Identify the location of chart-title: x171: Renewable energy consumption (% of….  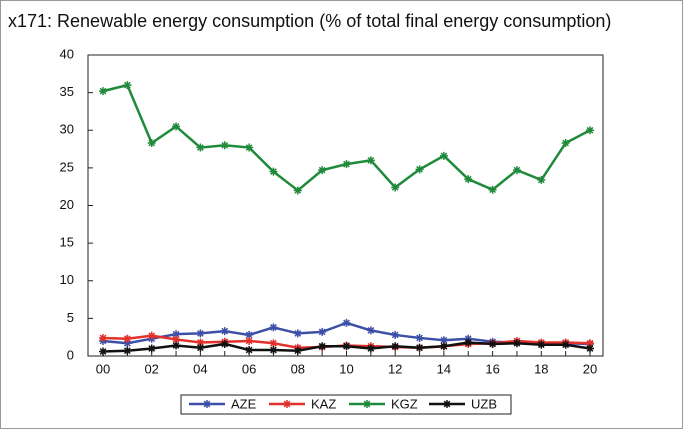
(309, 21).